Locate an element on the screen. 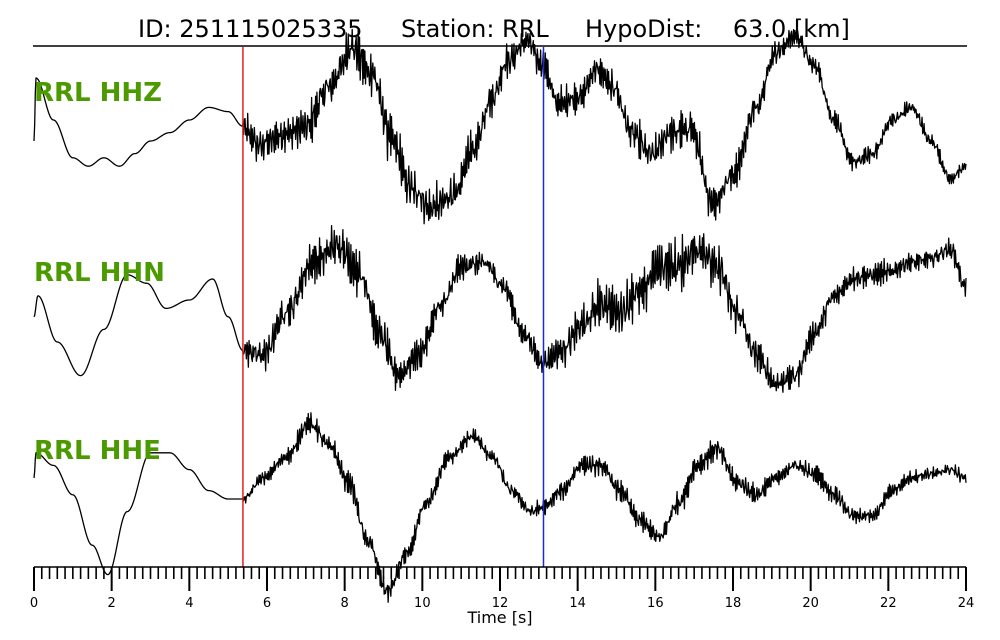  x-axis-label: Time [s] is located at coordinates (499, 617).